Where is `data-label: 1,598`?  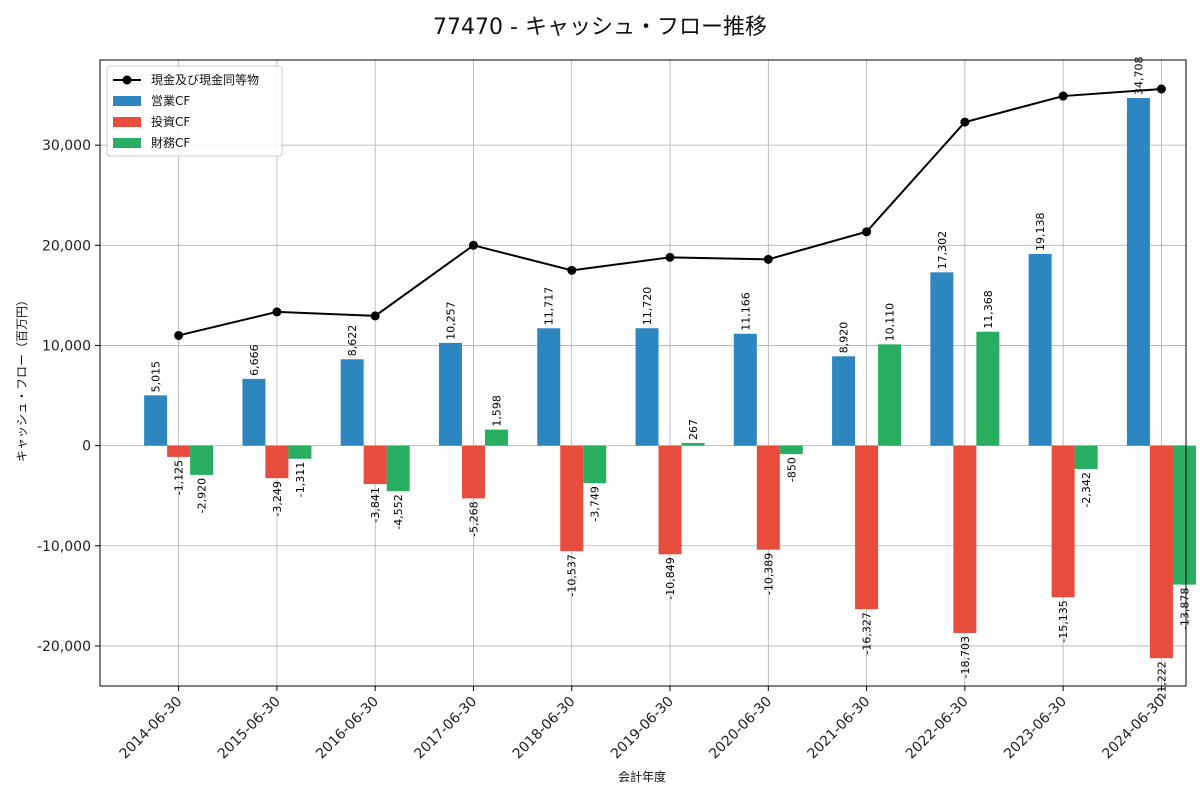 data-label: 1,598 is located at coordinates (496, 411).